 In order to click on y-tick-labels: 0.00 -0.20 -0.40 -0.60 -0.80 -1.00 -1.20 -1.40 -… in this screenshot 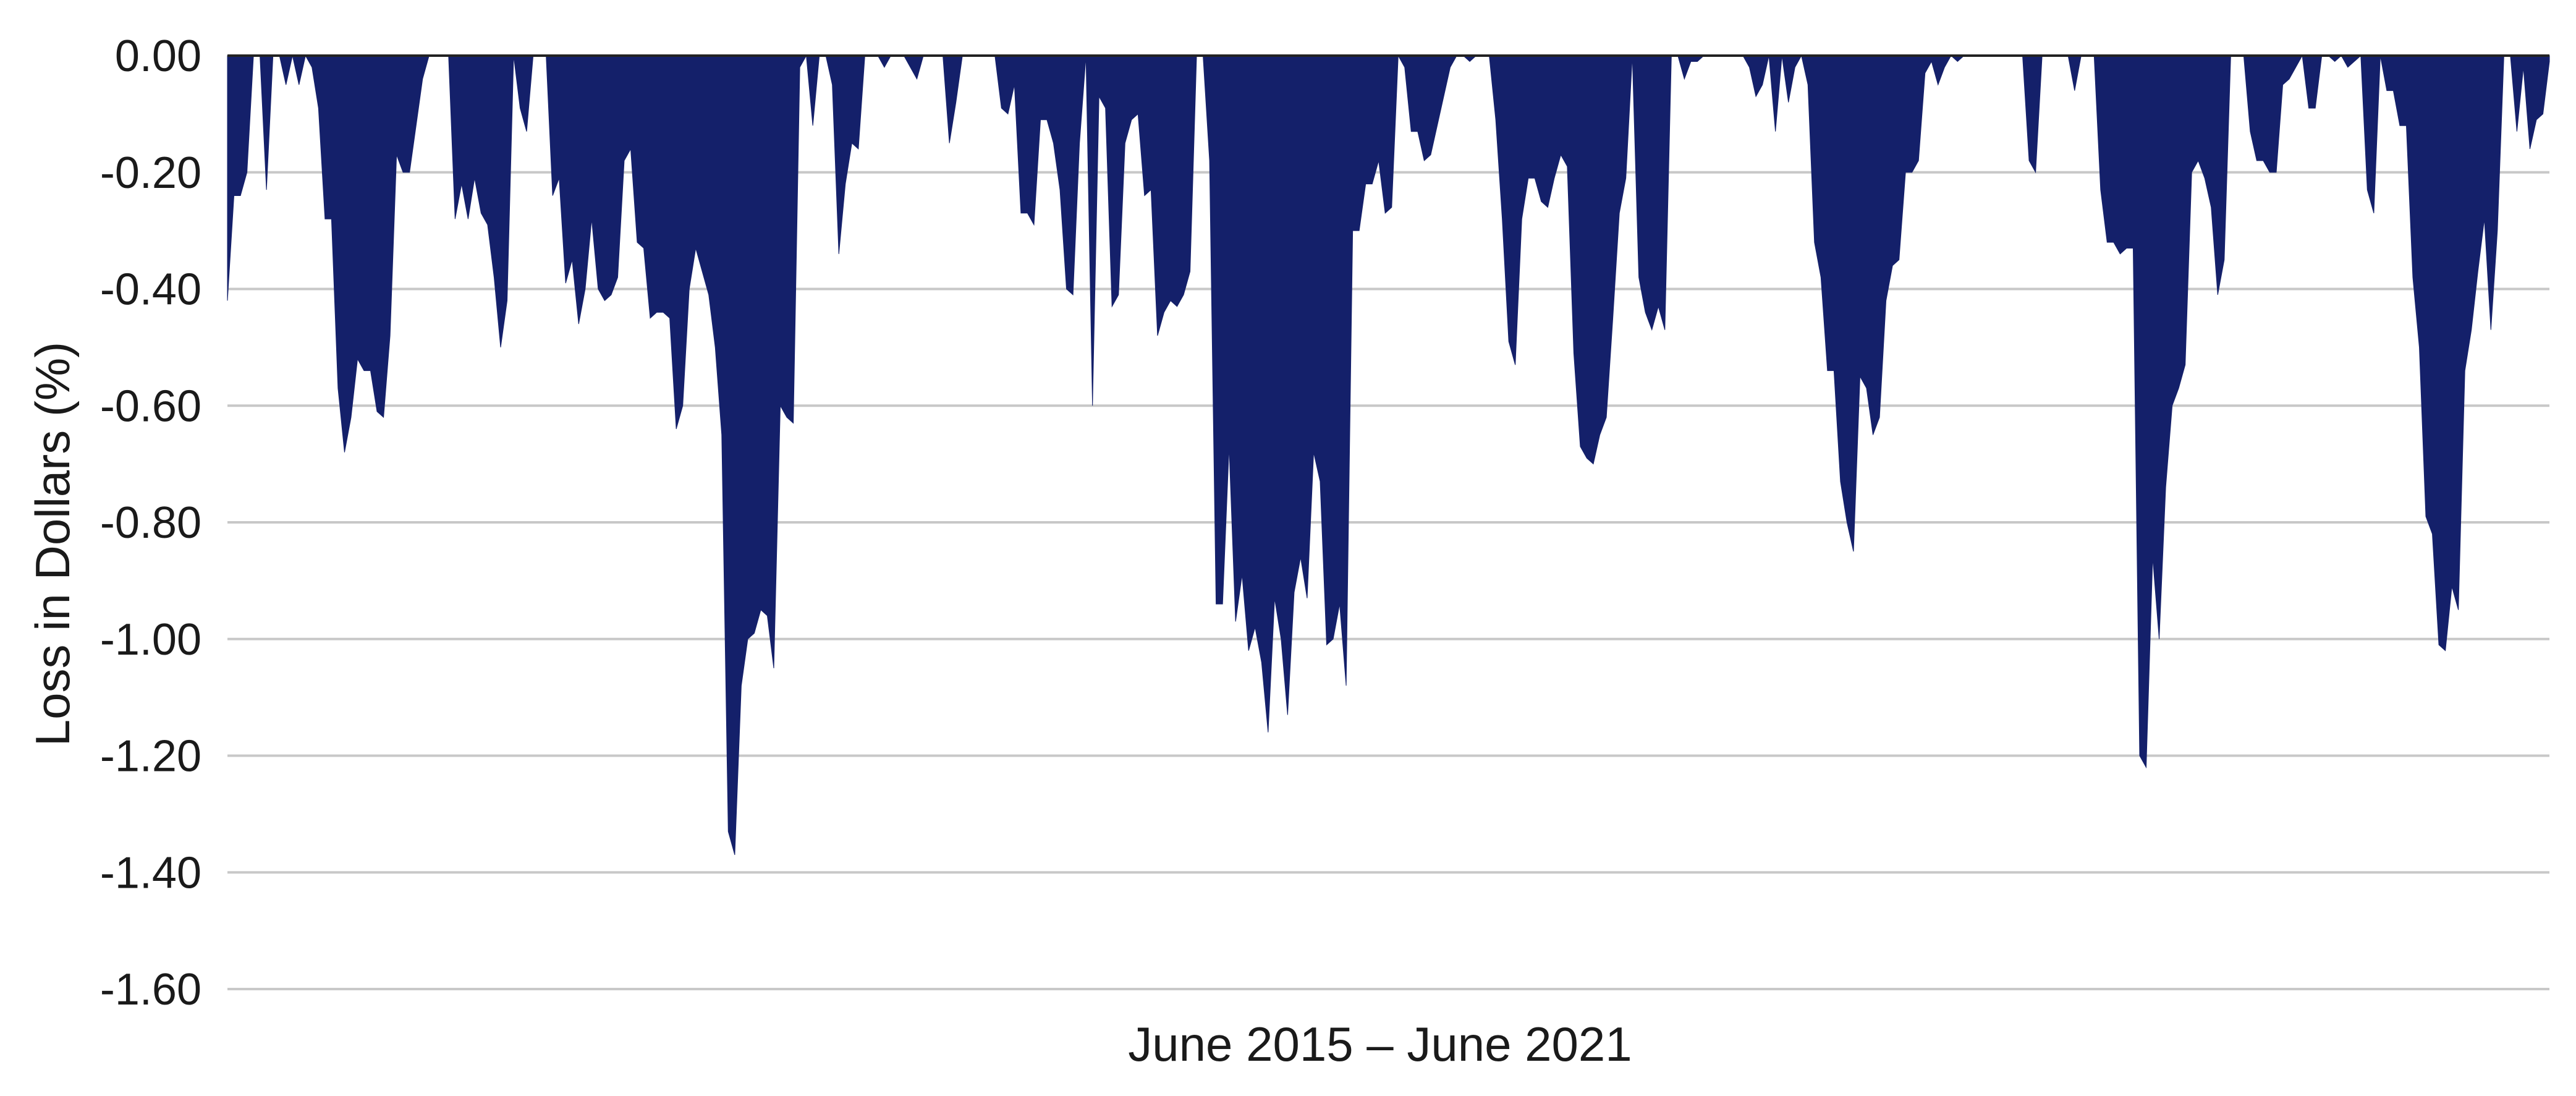, I will do `click(150, 523)`.